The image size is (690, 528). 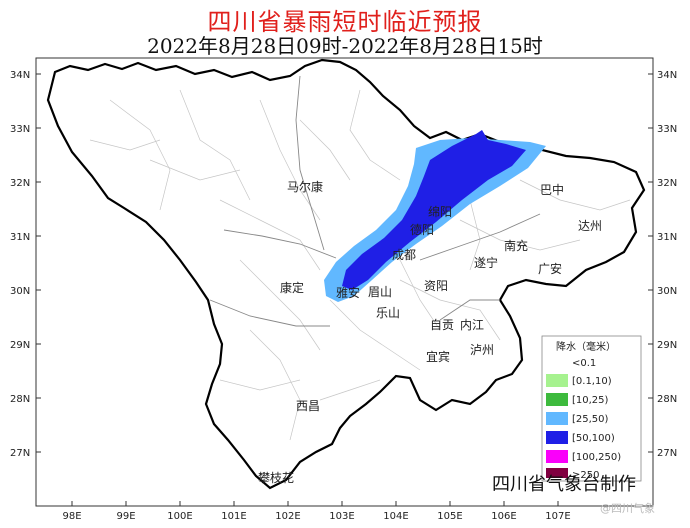 What do you see at coordinates (472, 325) in the screenshot?
I see `city-label: 内江` at bounding box center [472, 325].